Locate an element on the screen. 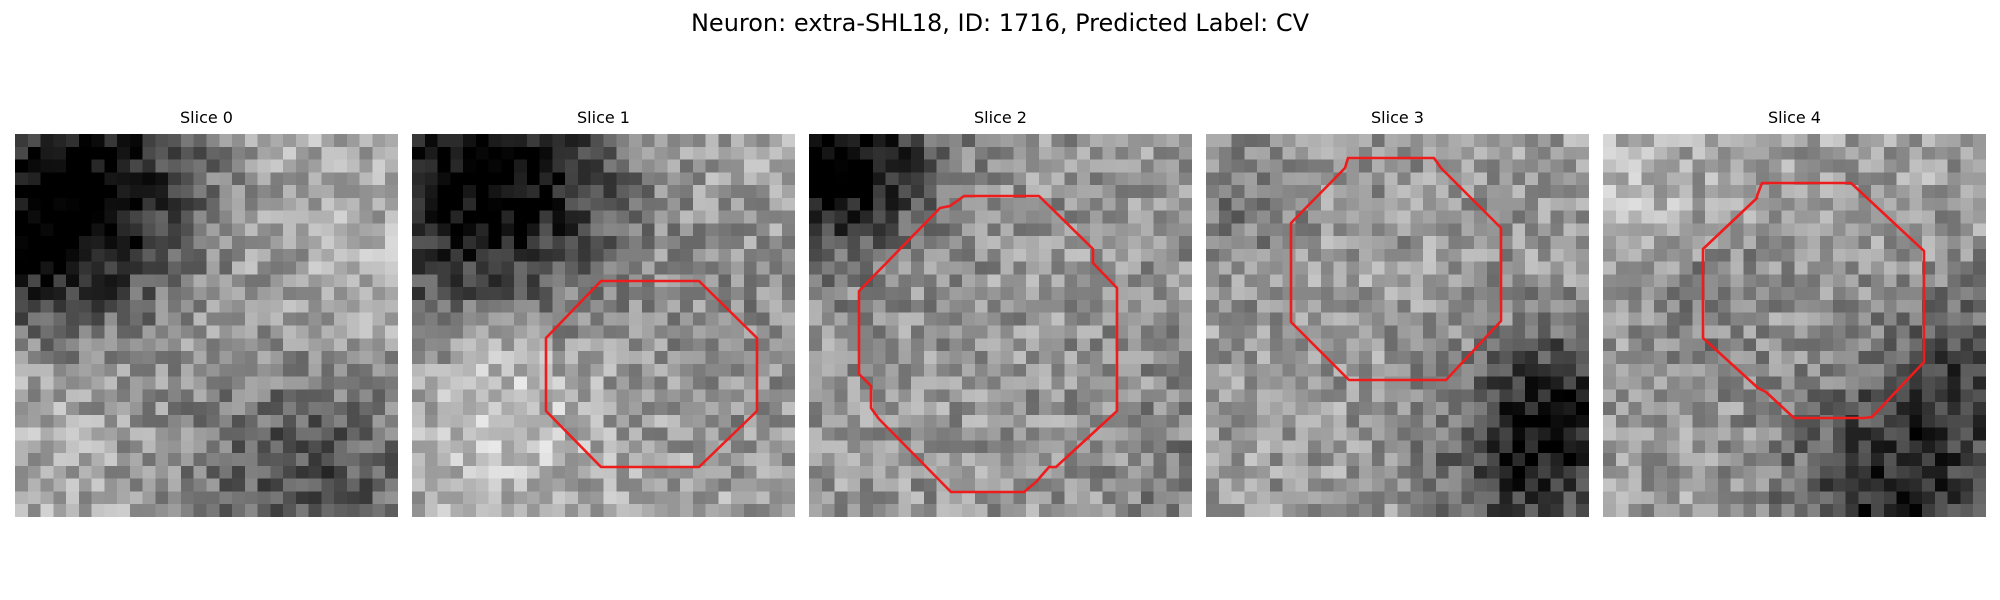 The image size is (2000, 600). slice-title: Slice 0 is located at coordinates (206, 117).